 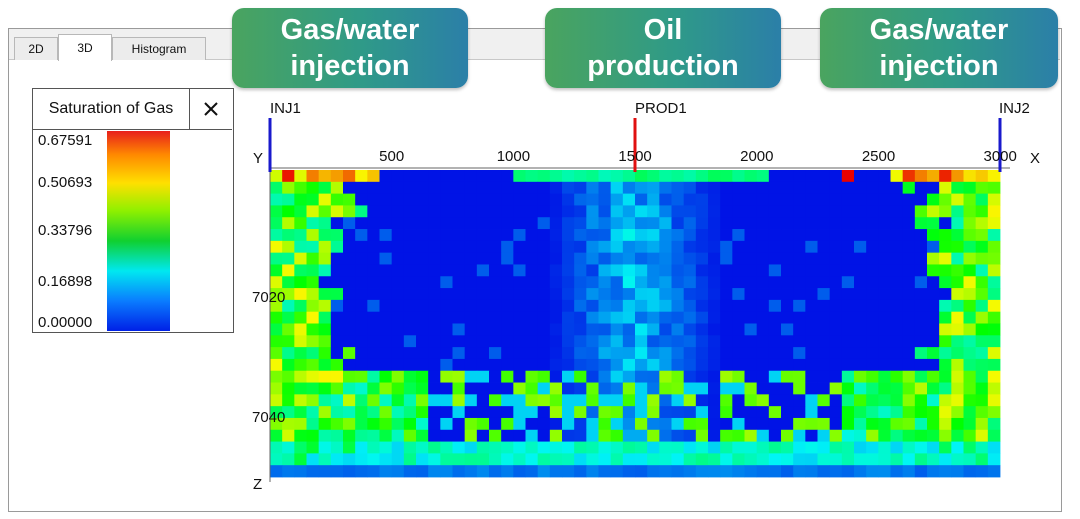 What do you see at coordinates (661, 108) in the screenshot?
I see `well-label: PROD1` at bounding box center [661, 108].